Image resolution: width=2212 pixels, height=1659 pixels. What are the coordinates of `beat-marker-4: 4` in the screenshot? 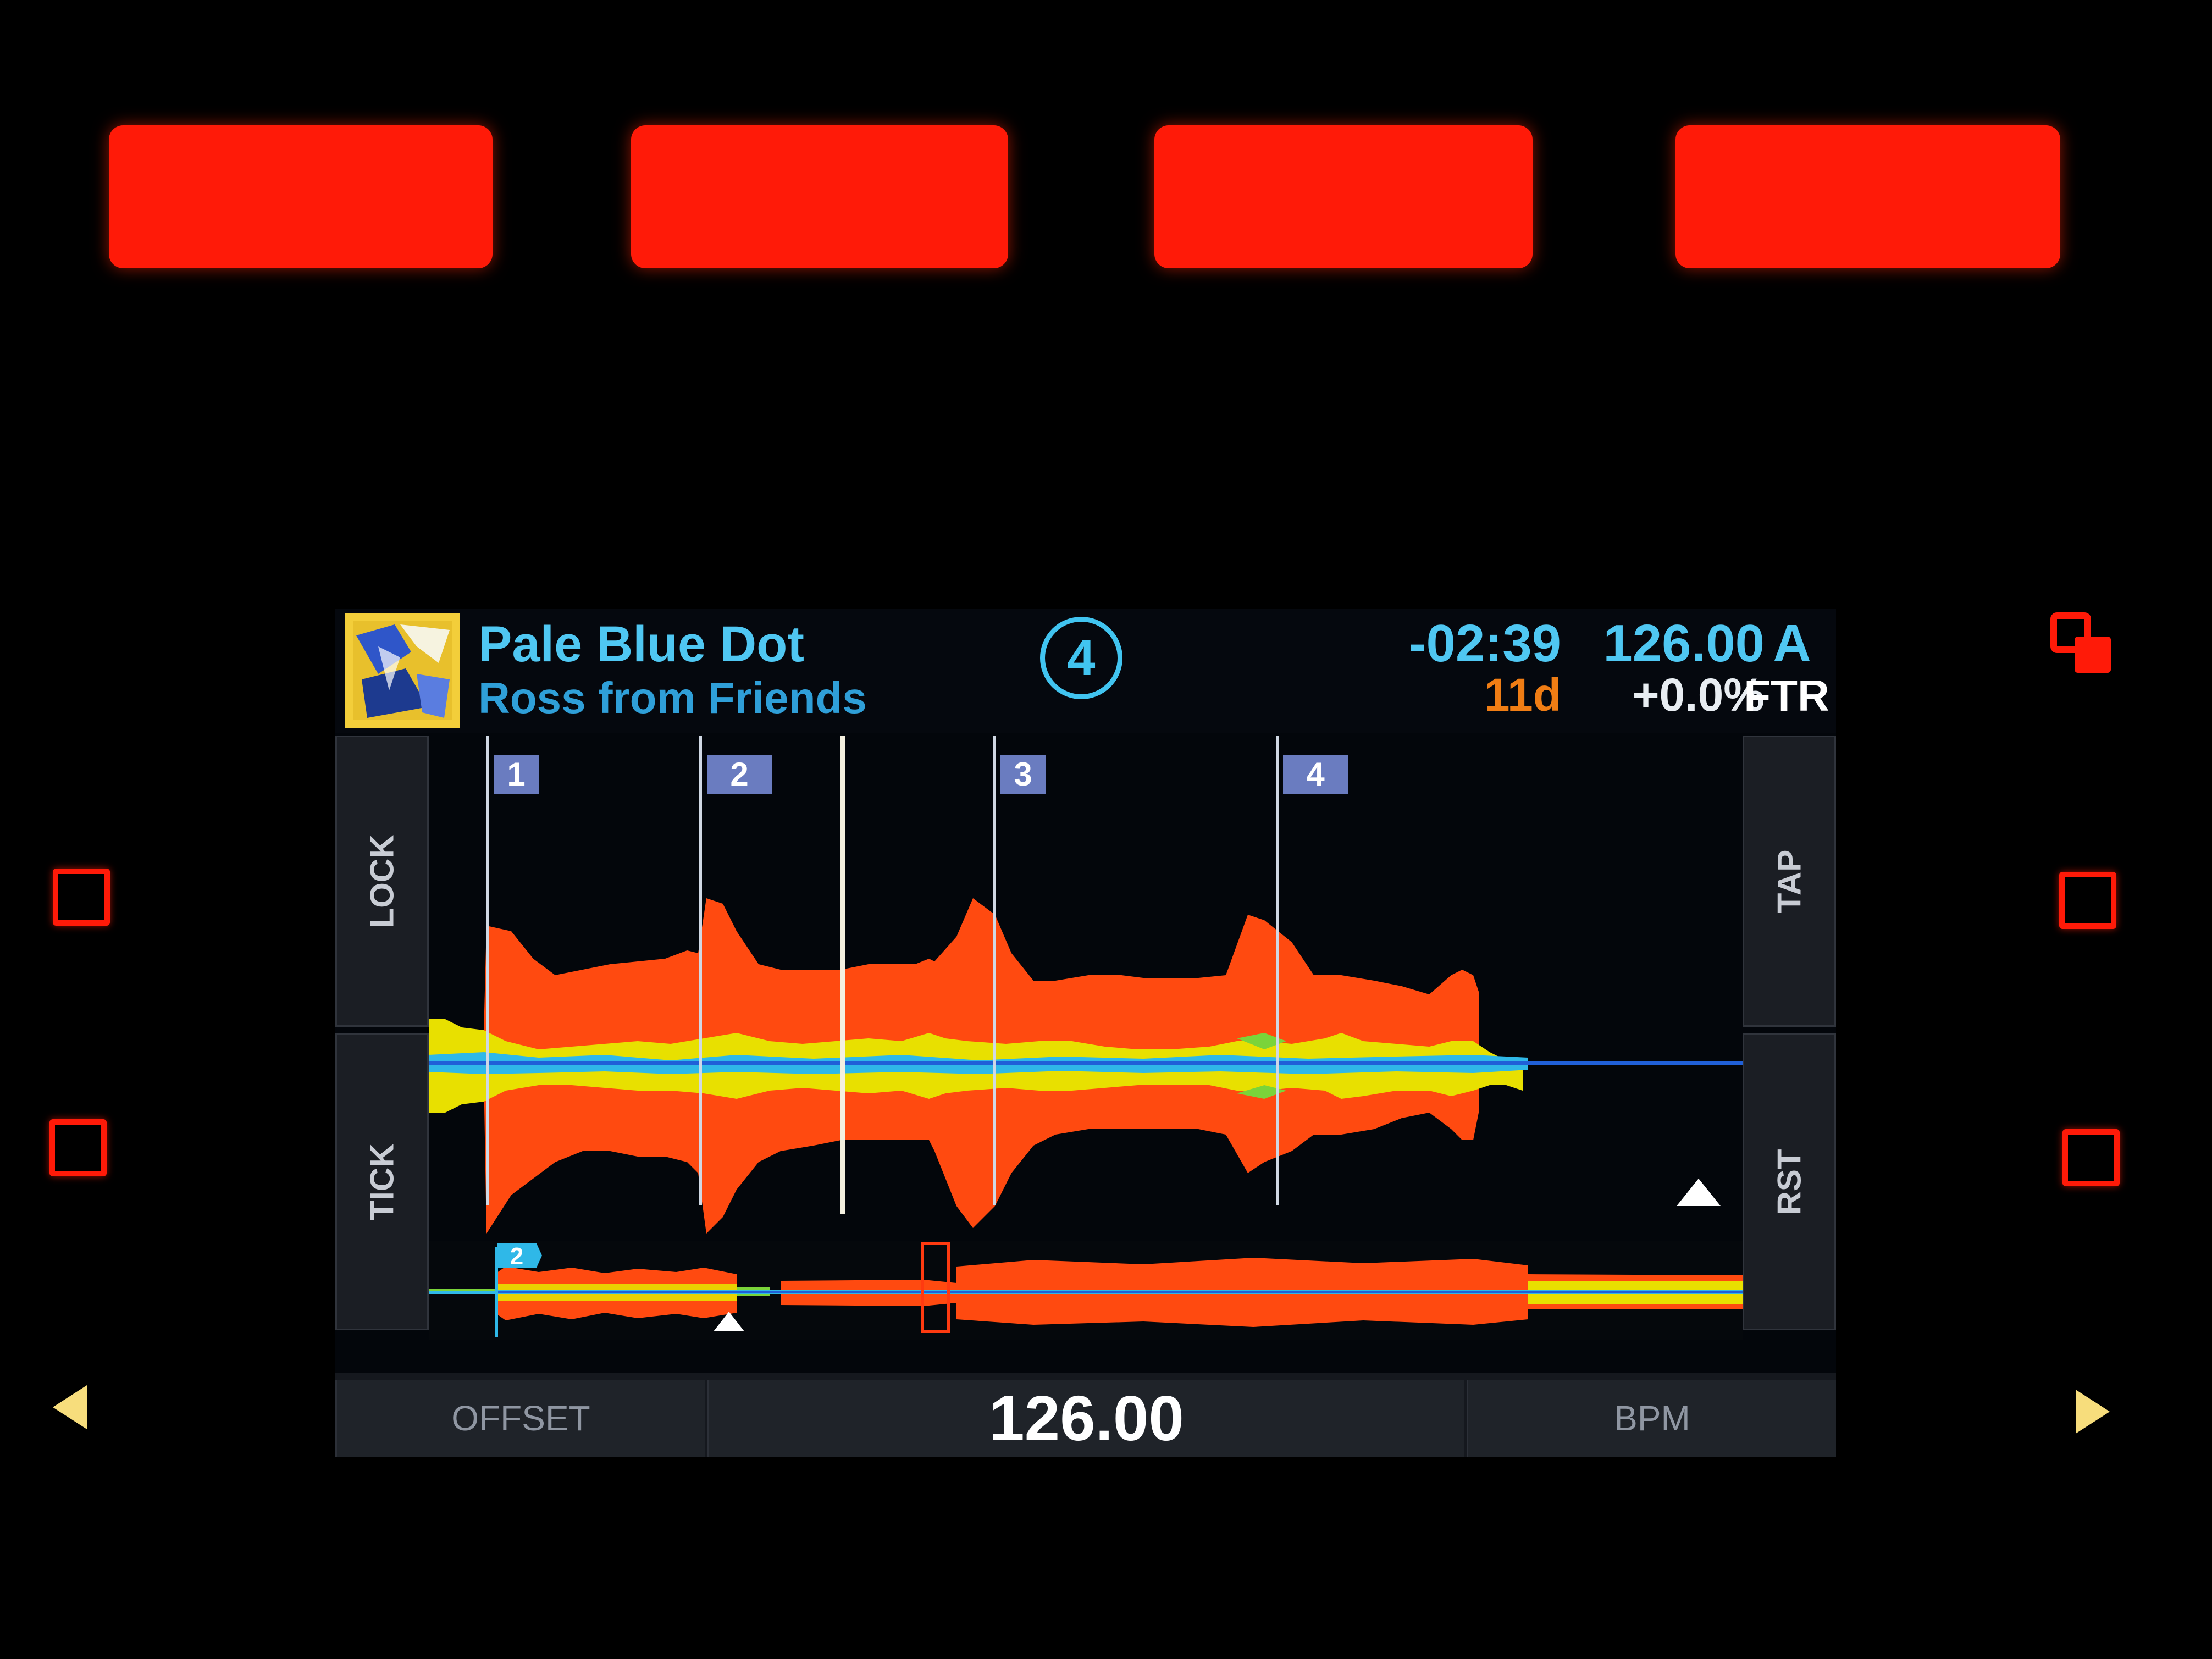 It's located at (1315, 774).